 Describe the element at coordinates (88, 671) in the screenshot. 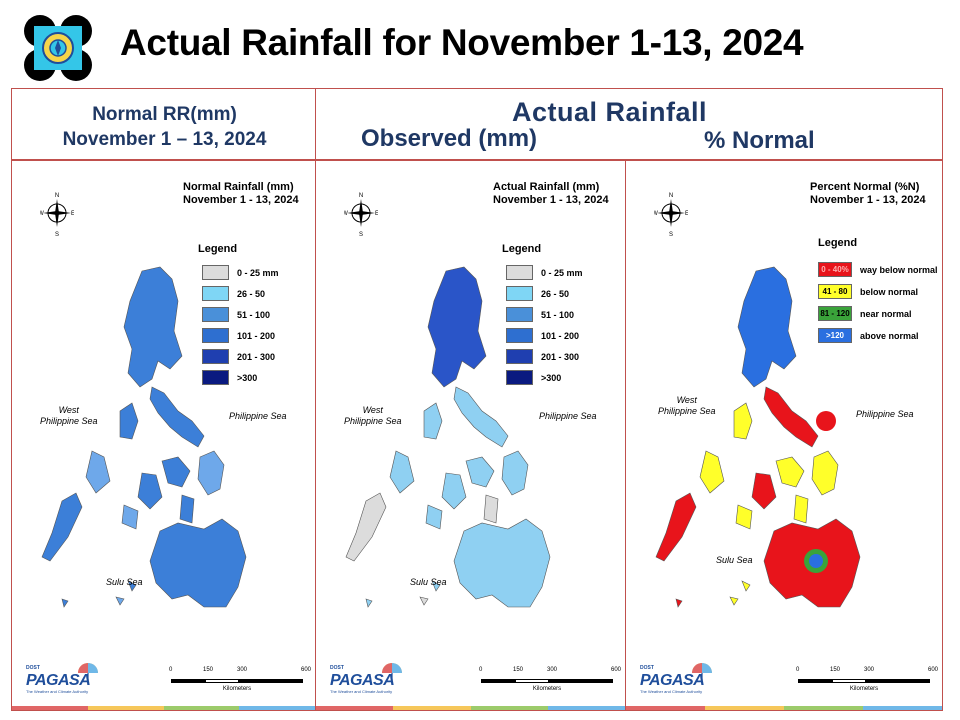

I see `umbrella-icon` at that location.